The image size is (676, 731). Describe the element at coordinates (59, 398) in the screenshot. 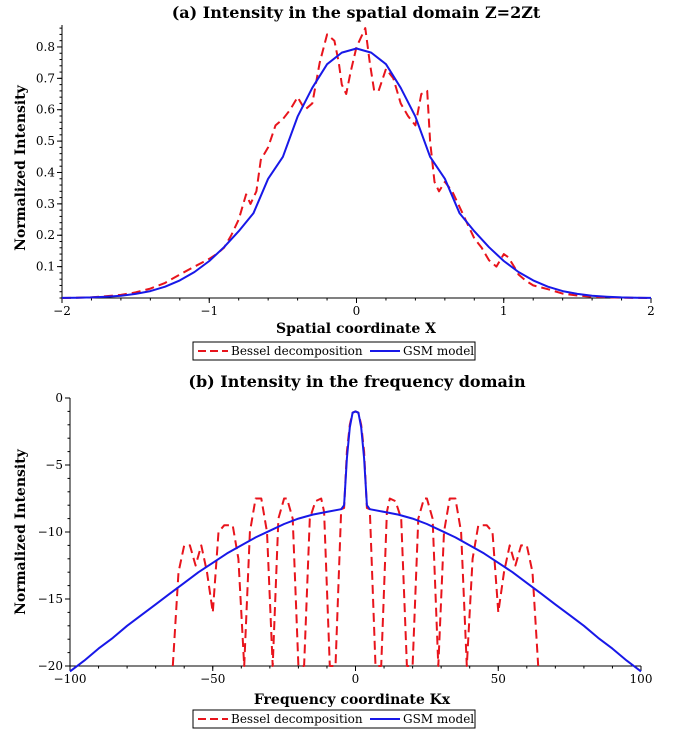

I see `panel-b-y-tick-label: 0` at that location.